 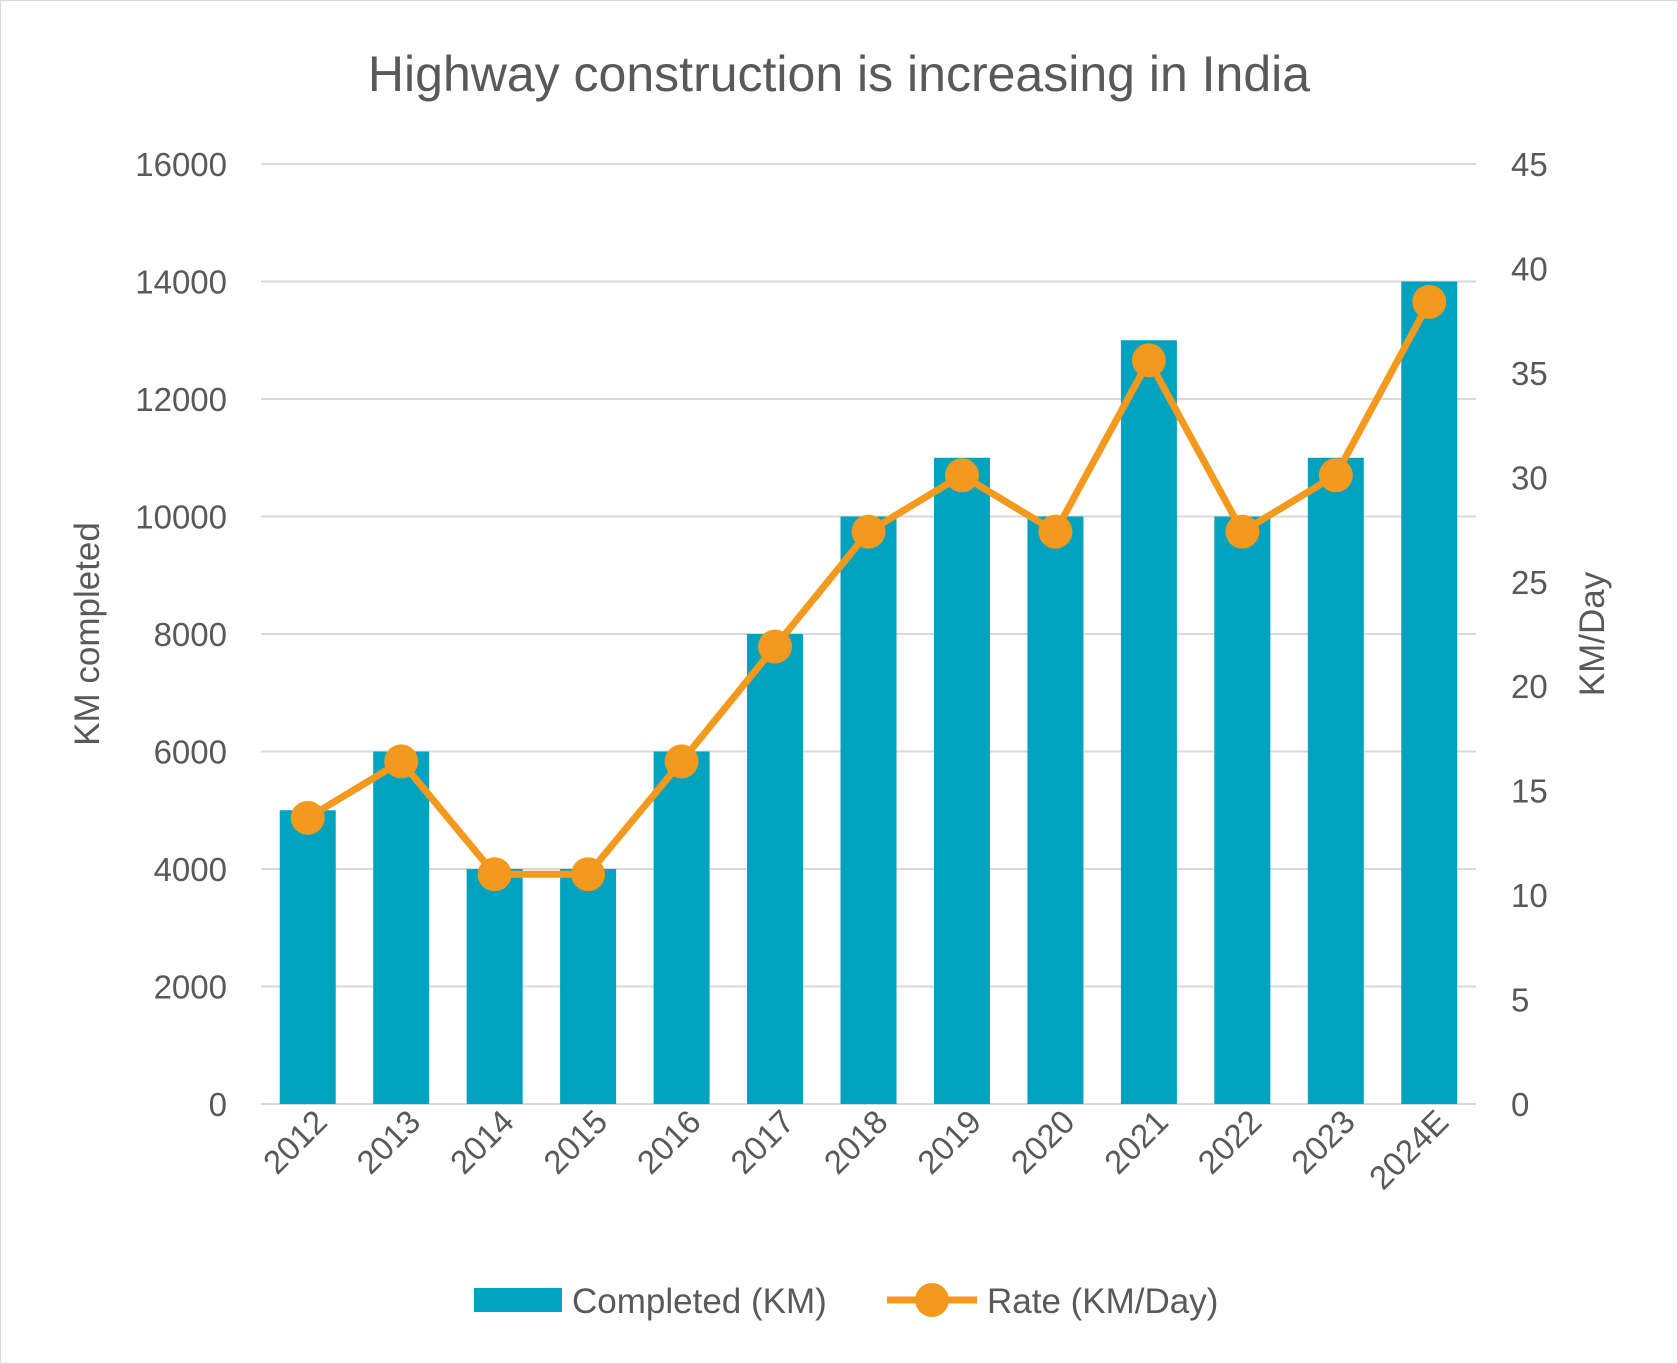 What do you see at coordinates (1592, 633) in the screenshot?
I see `right-axis-title: KM/Day` at bounding box center [1592, 633].